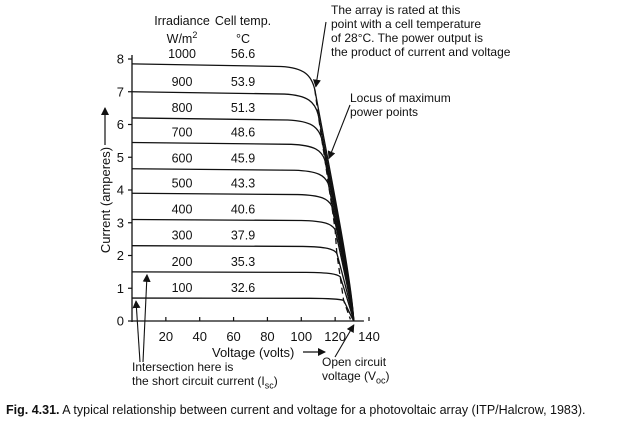  Describe the element at coordinates (339, 132) in the screenshot. I see `locus-arrow` at that location.